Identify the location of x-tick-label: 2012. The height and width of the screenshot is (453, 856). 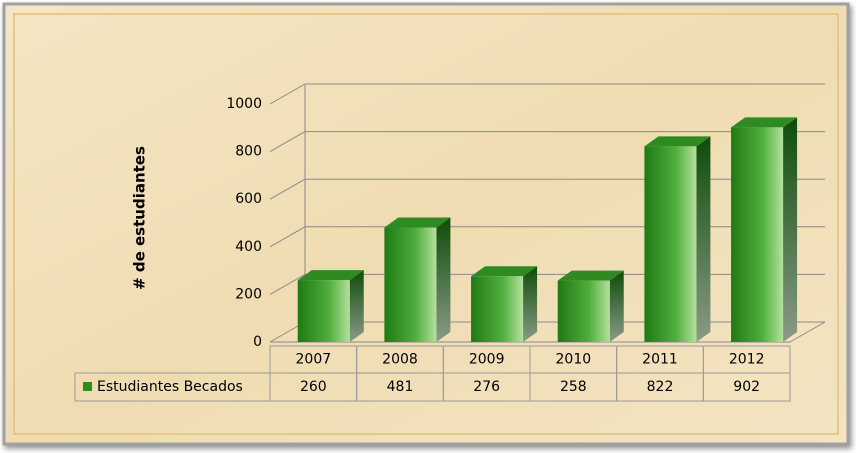
(747, 360).